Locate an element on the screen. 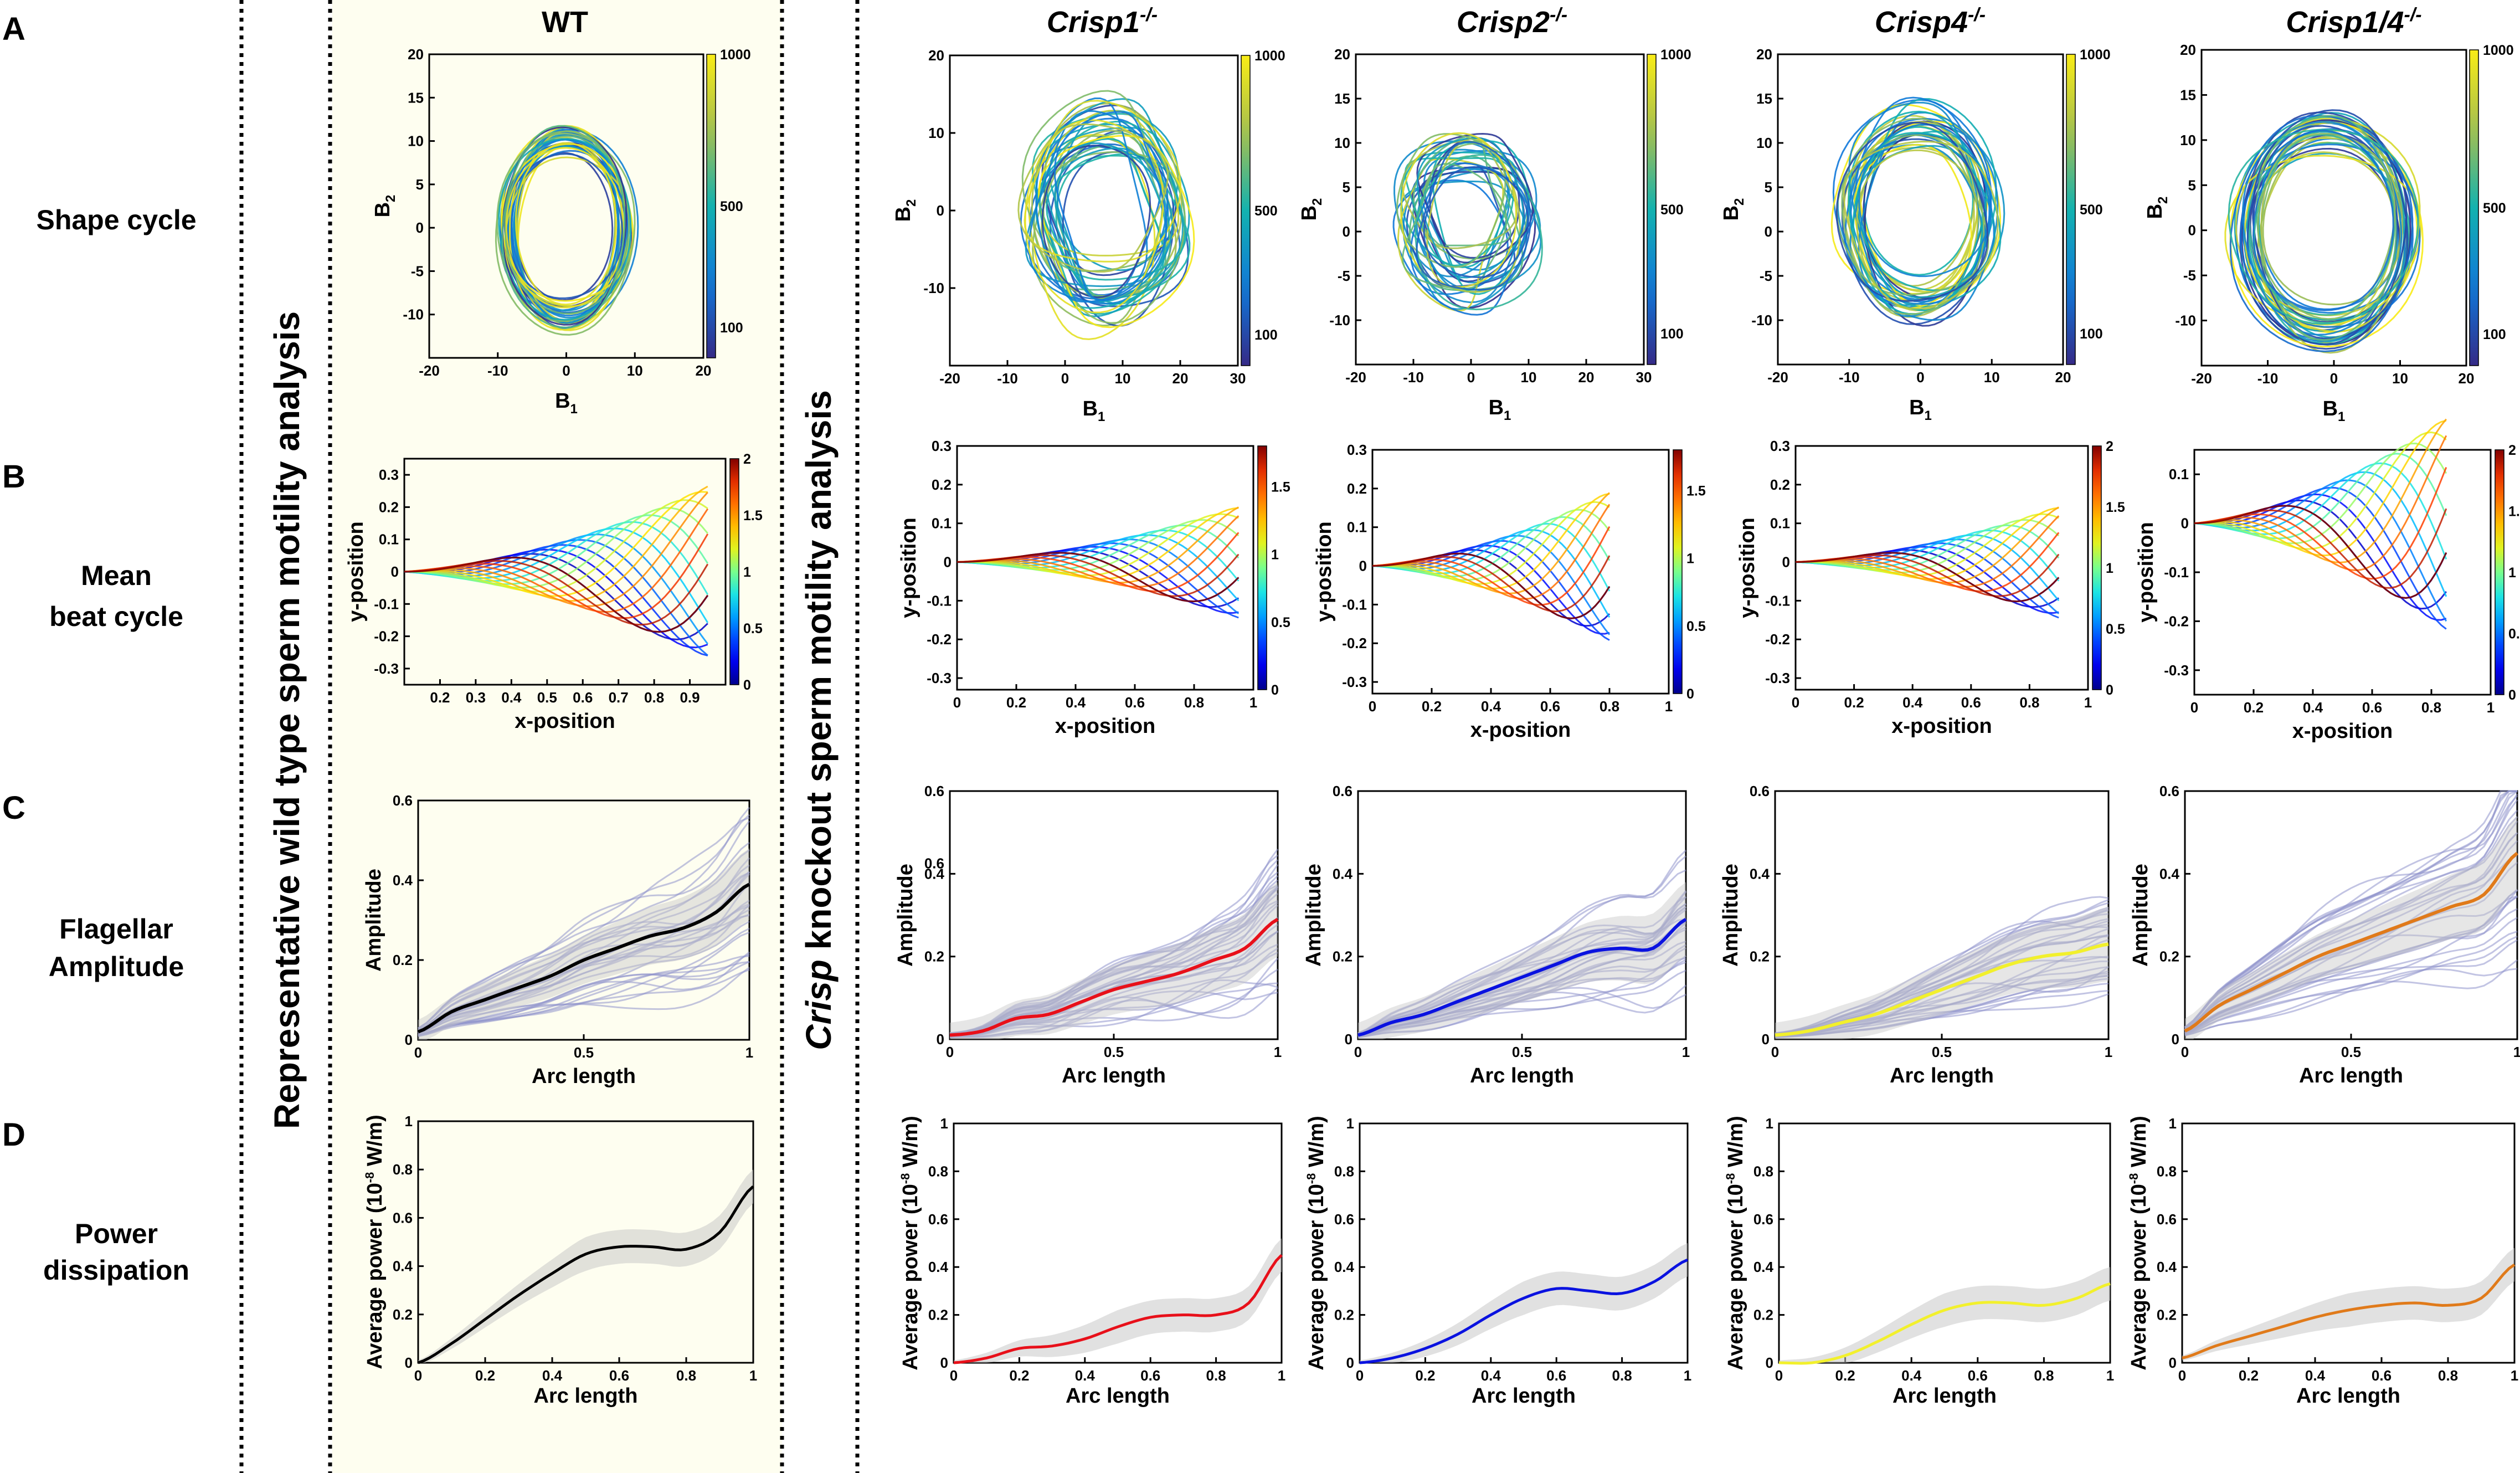 Image resolution: width=2520 pixels, height=1473 pixels. power-sd-band is located at coordinates (1118, 1301).